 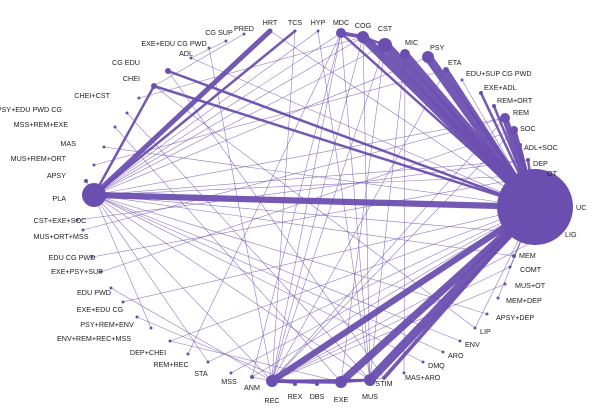 What do you see at coordinates (104, 147) in the screenshot?
I see `node-mas` at bounding box center [104, 147].